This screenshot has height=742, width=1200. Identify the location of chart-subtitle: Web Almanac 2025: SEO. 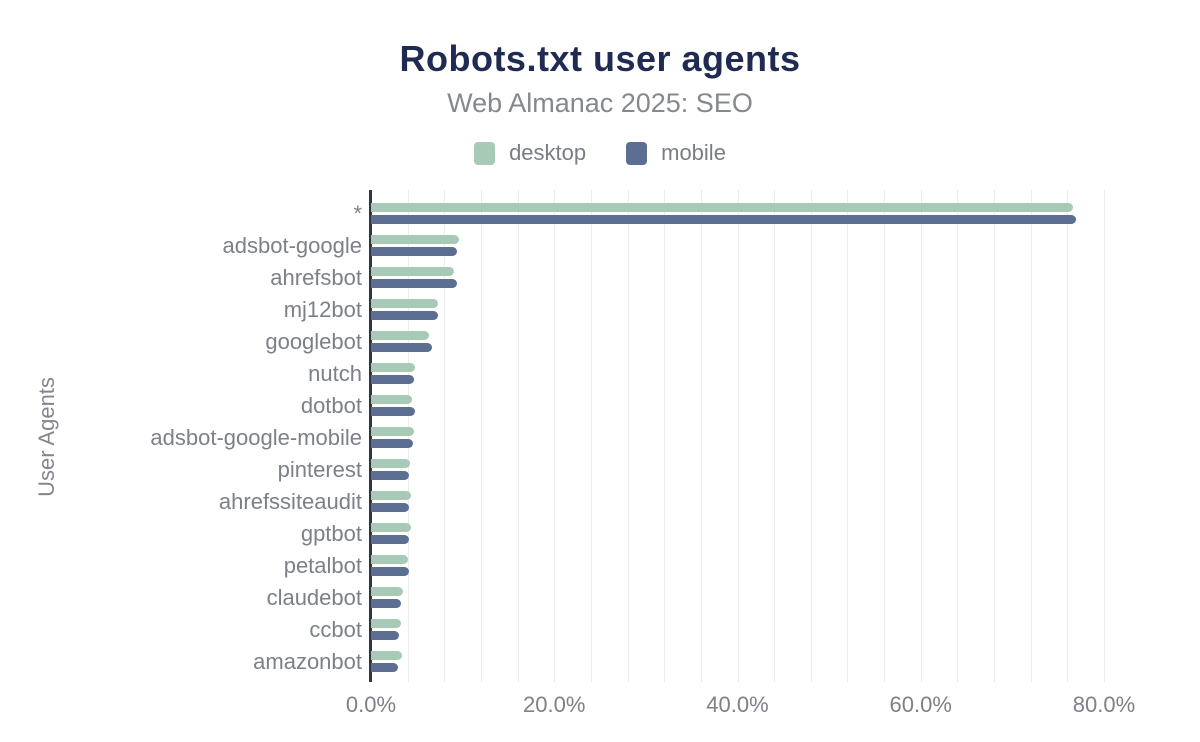
(600, 103).